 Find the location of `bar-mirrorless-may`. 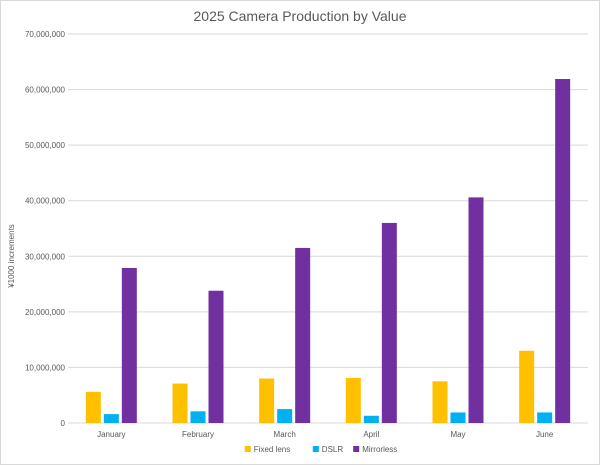

bar-mirrorless-may is located at coordinates (476, 310).